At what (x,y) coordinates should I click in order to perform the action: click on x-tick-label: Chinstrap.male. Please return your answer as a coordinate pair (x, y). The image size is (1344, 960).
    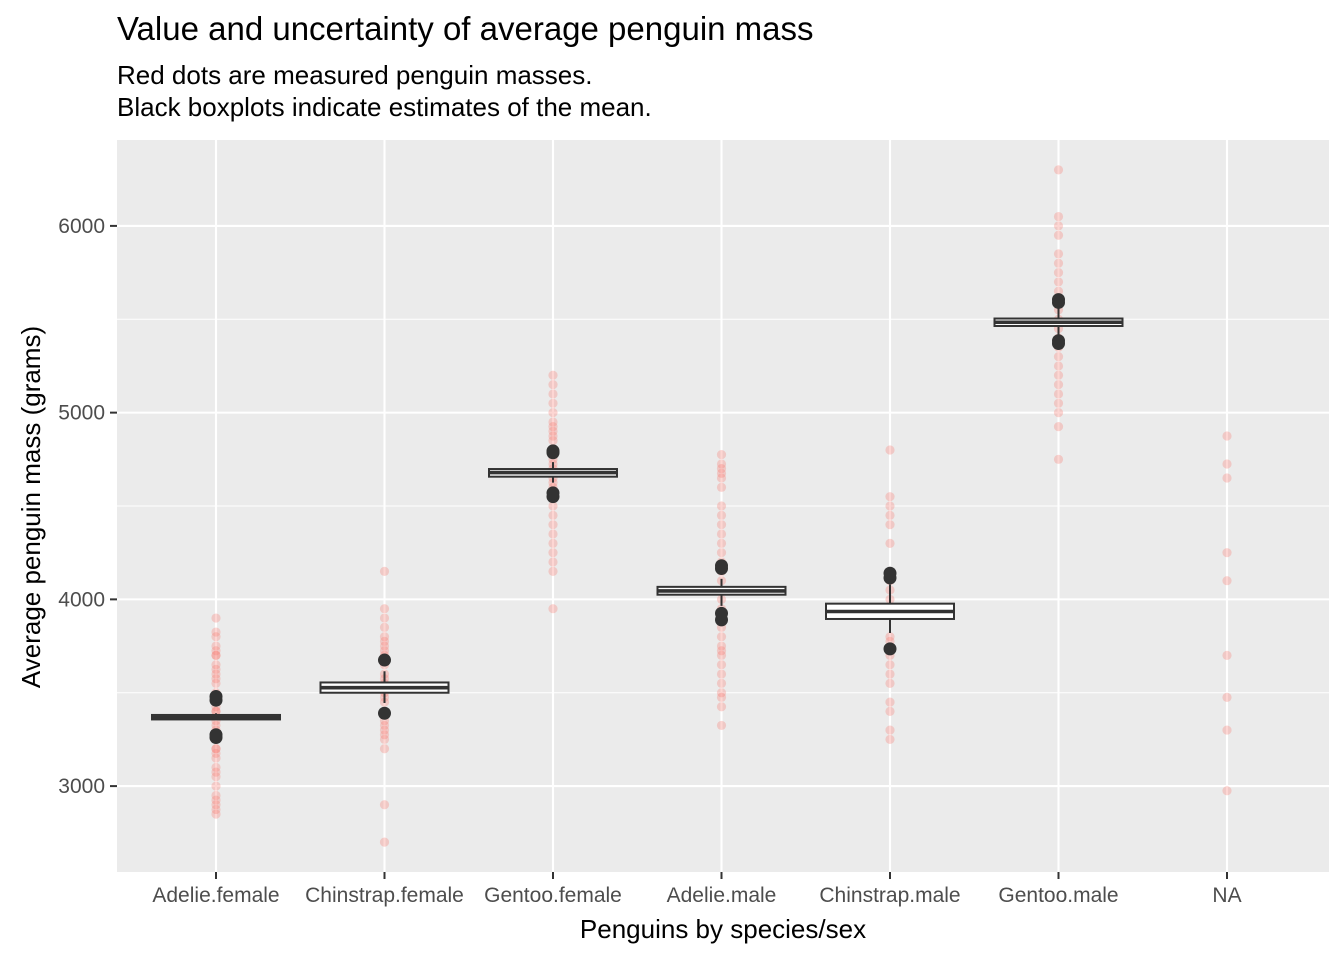
    Looking at the image, I should click on (889, 895).